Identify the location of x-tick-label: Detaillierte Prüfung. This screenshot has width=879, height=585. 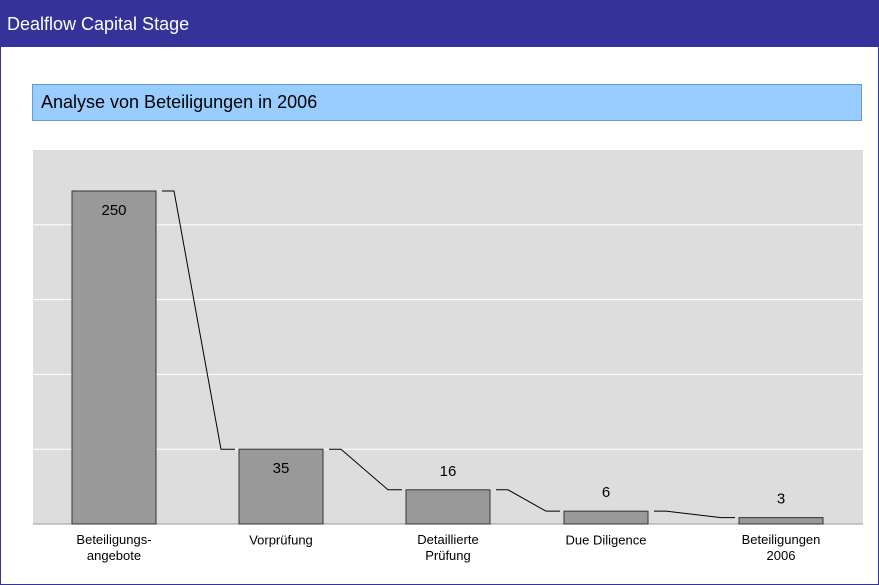
(447, 547).